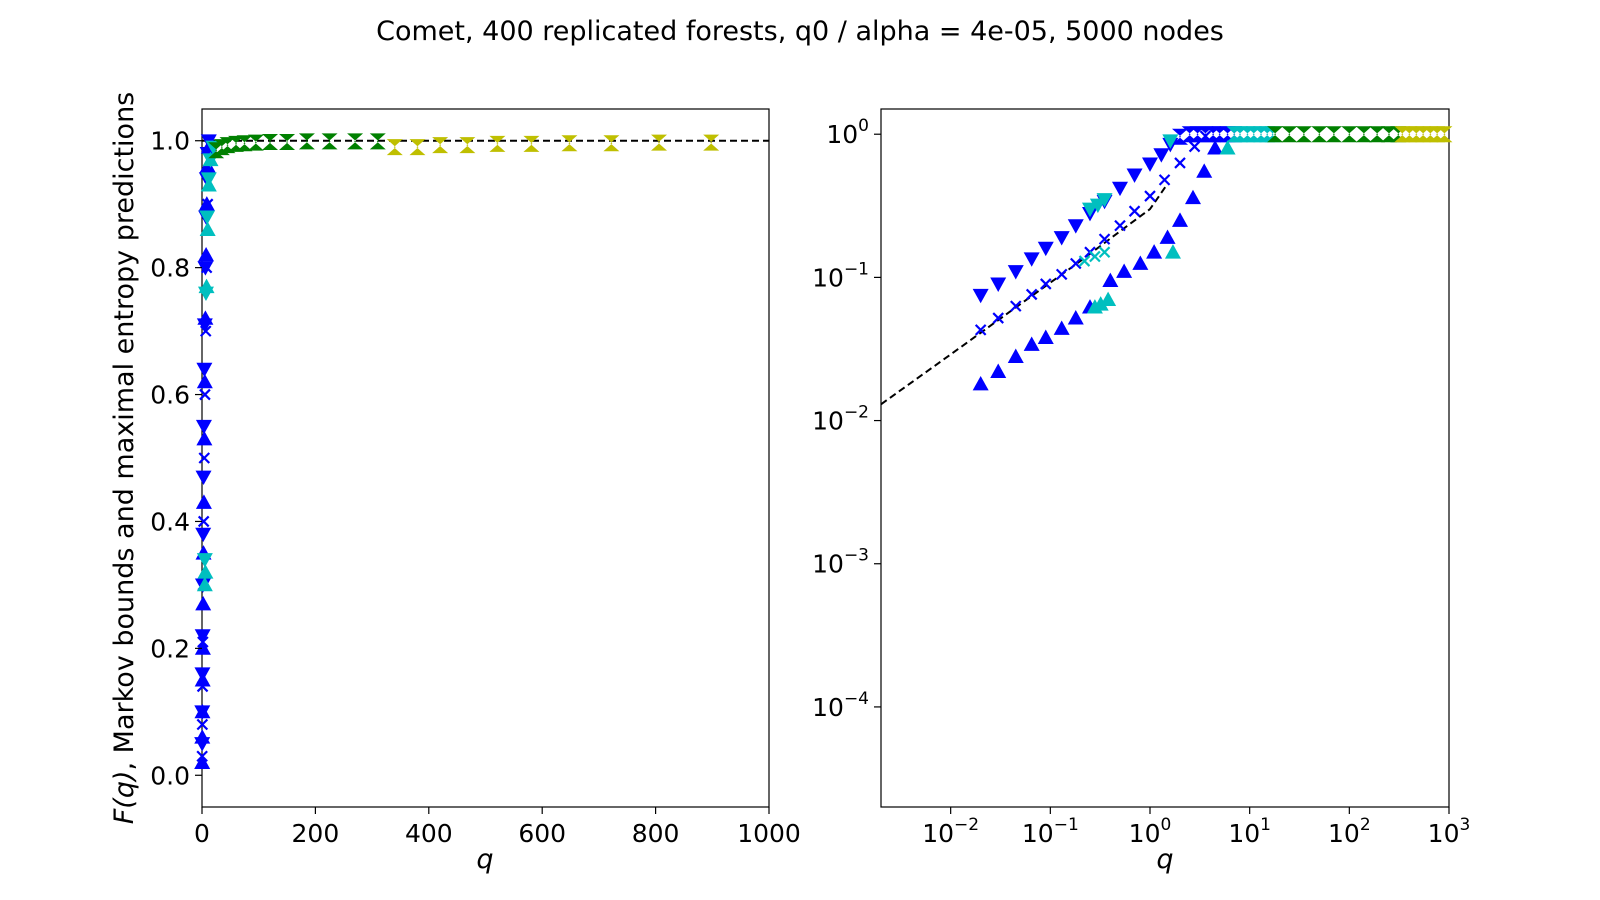 The width and height of the screenshot is (1600, 900). What do you see at coordinates (170, 395) in the screenshot?
I see `left-y-tick-label: 0.6` at bounding box center [170, 395].